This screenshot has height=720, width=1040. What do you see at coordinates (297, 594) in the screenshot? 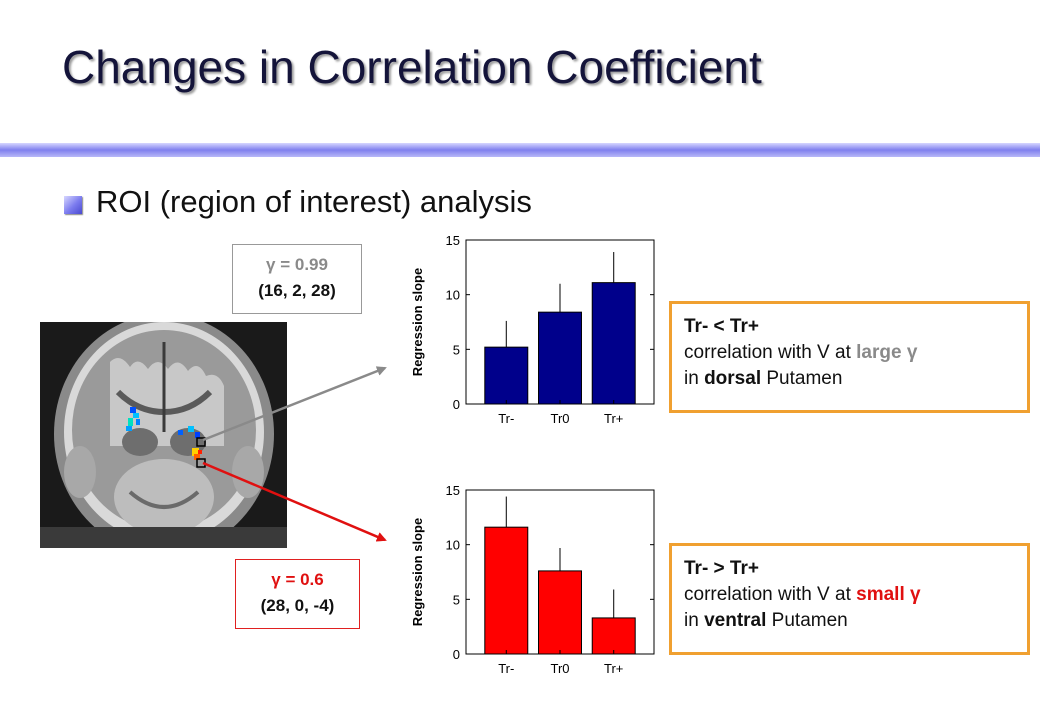
I see `roi-label-ventral: γ = 0.6 (28, 0, -4)` at bounding box center [297, 594].